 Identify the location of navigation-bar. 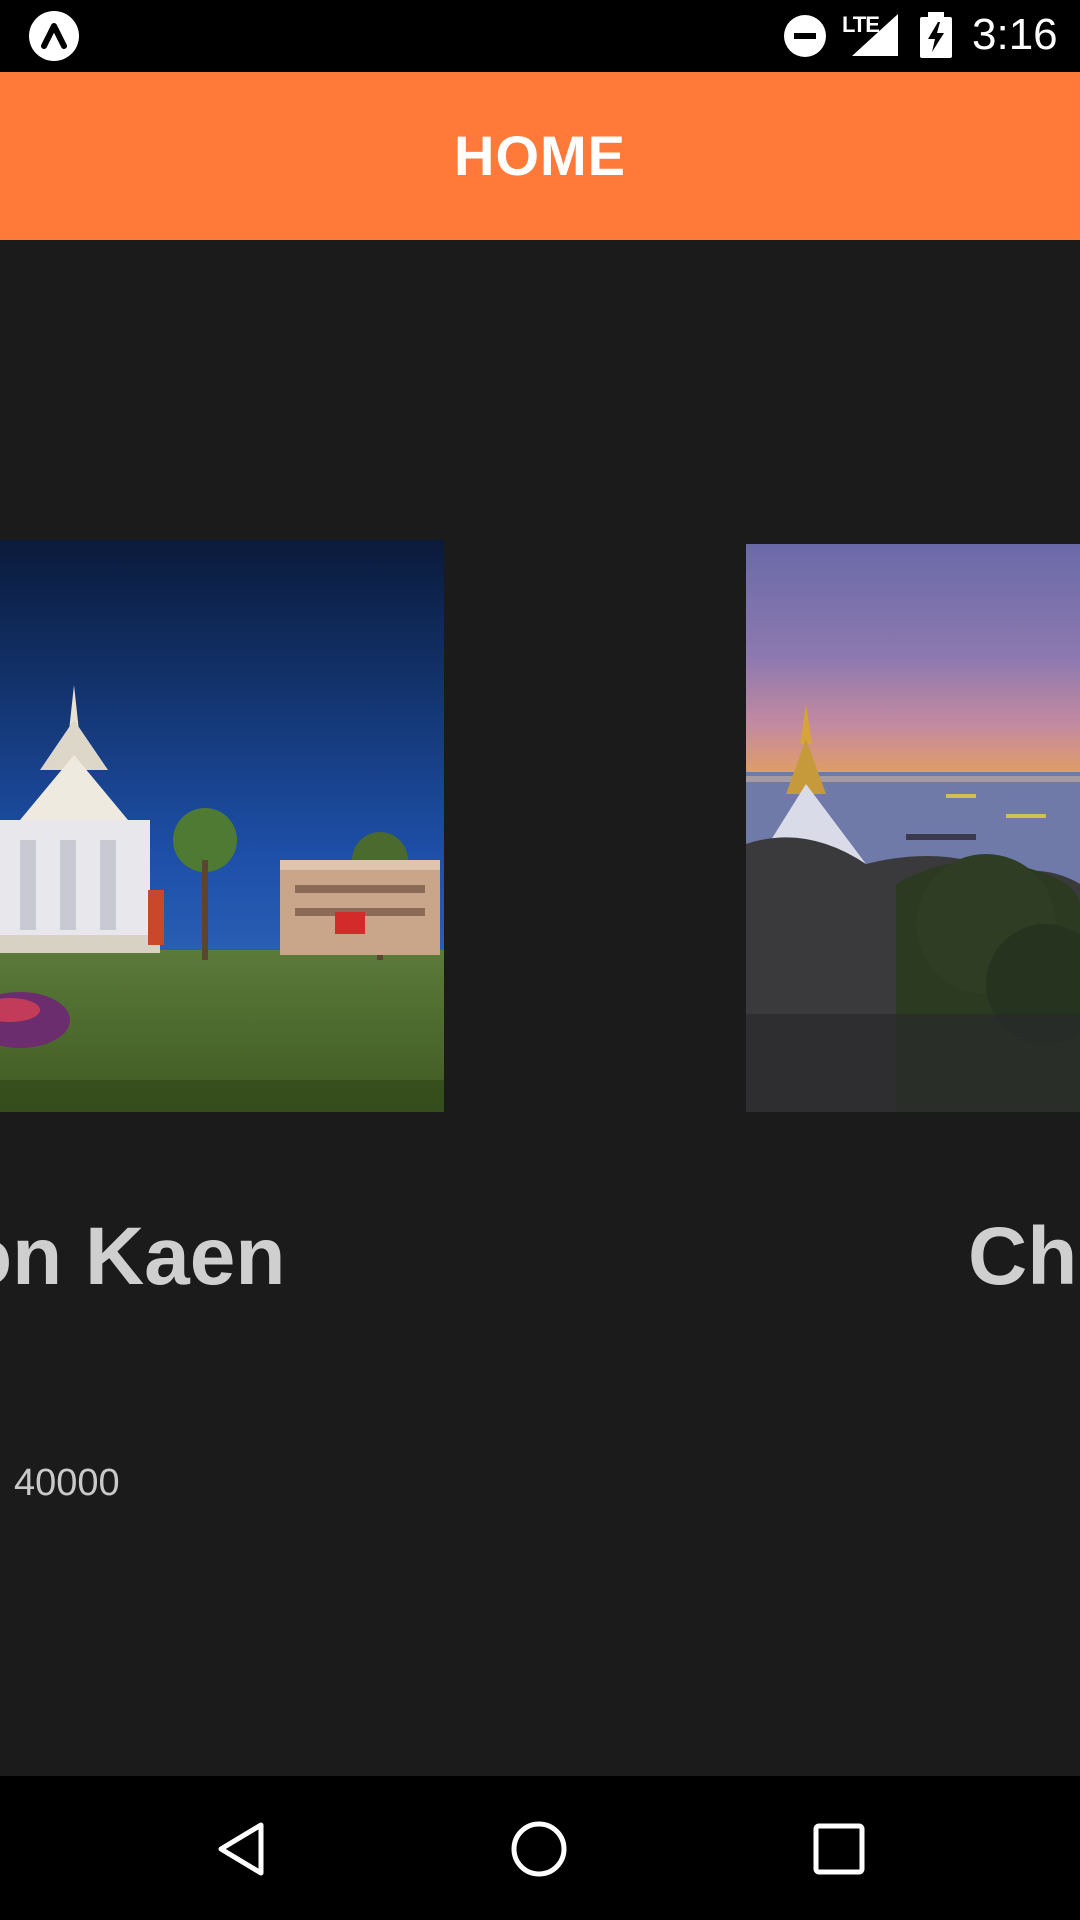
(540, 1848).